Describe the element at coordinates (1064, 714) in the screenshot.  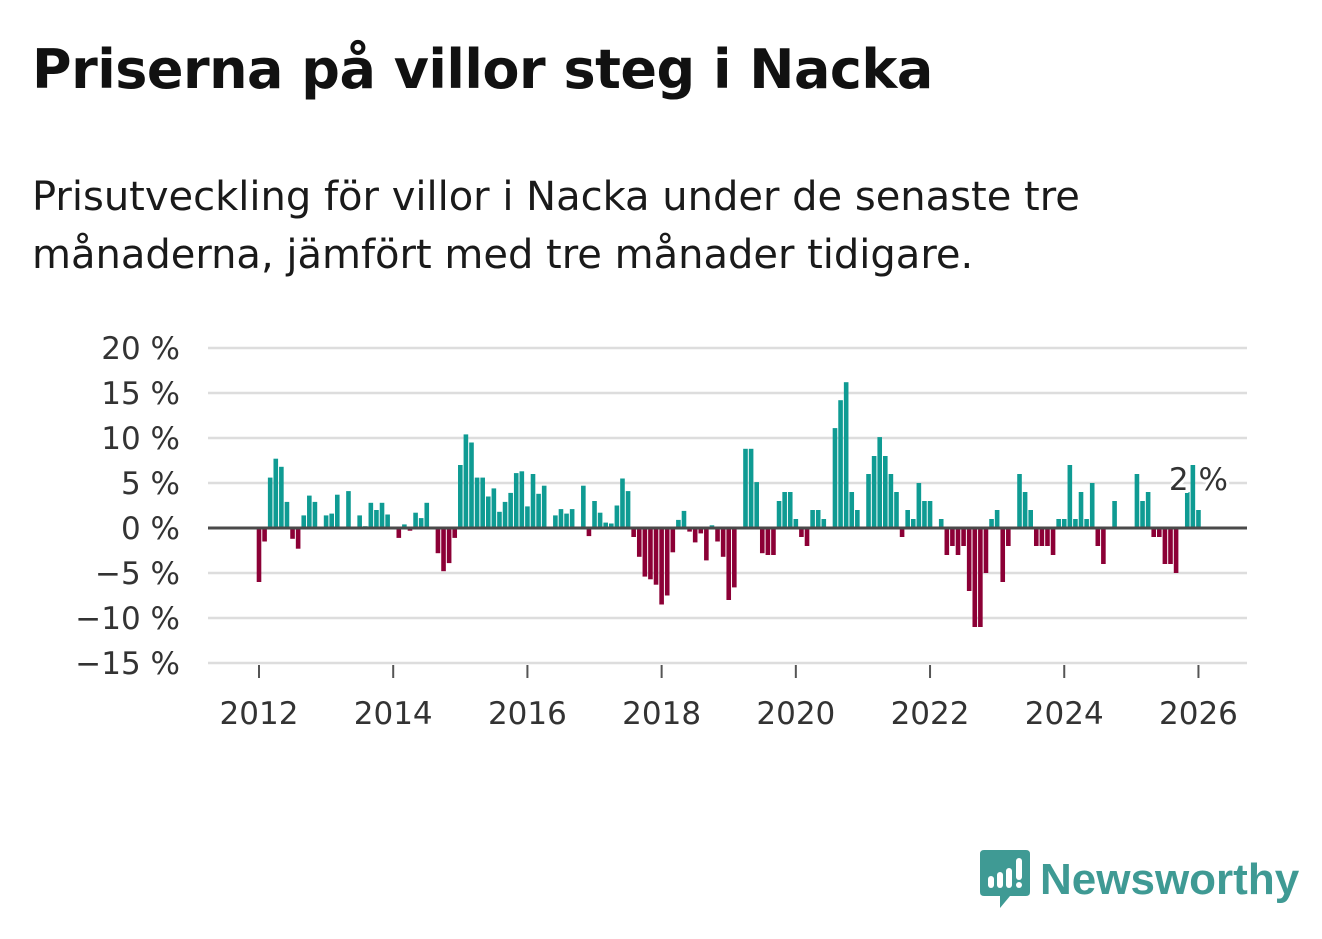
I see `x-tick-label: 2024` at that location.